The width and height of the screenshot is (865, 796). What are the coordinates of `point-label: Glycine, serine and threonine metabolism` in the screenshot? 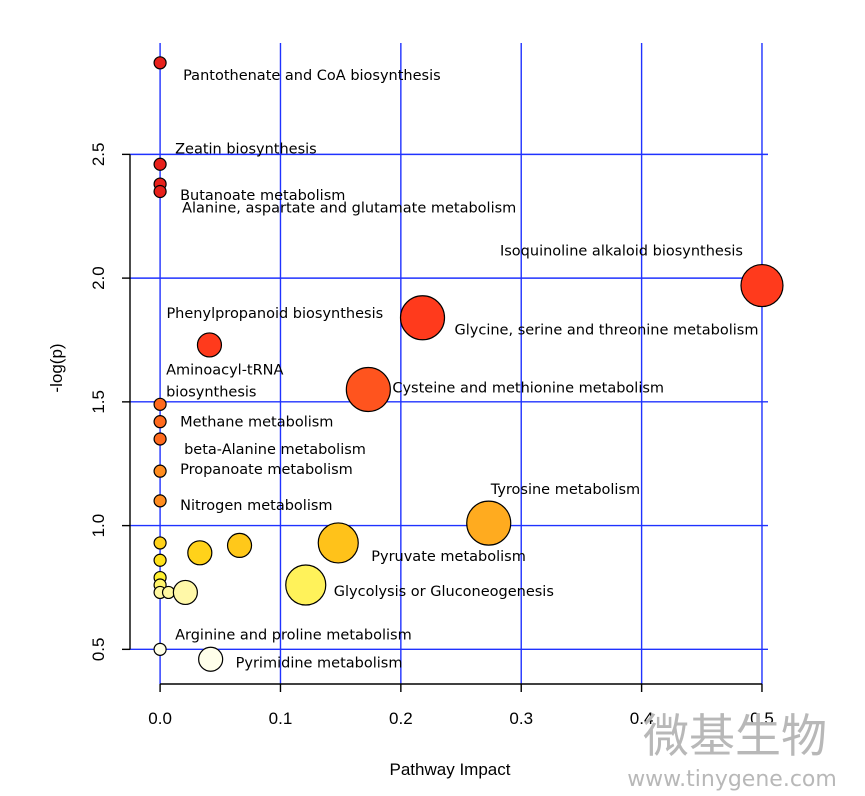 It's located at (607, 331).